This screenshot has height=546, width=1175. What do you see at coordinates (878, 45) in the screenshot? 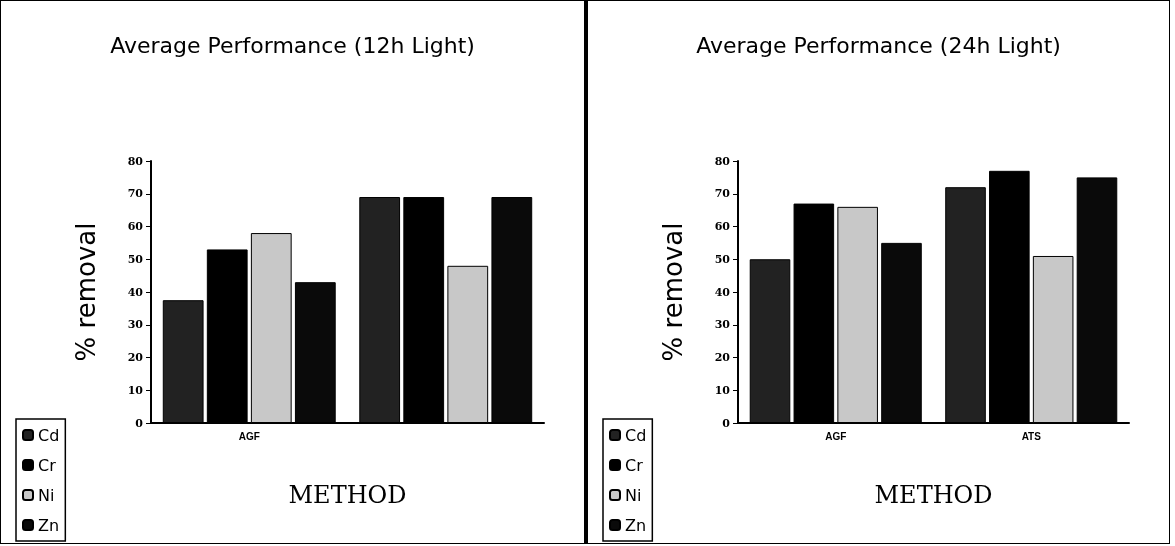
I see `chart-title: Average Performance (24h Light)` at bounding box center [878, 45].